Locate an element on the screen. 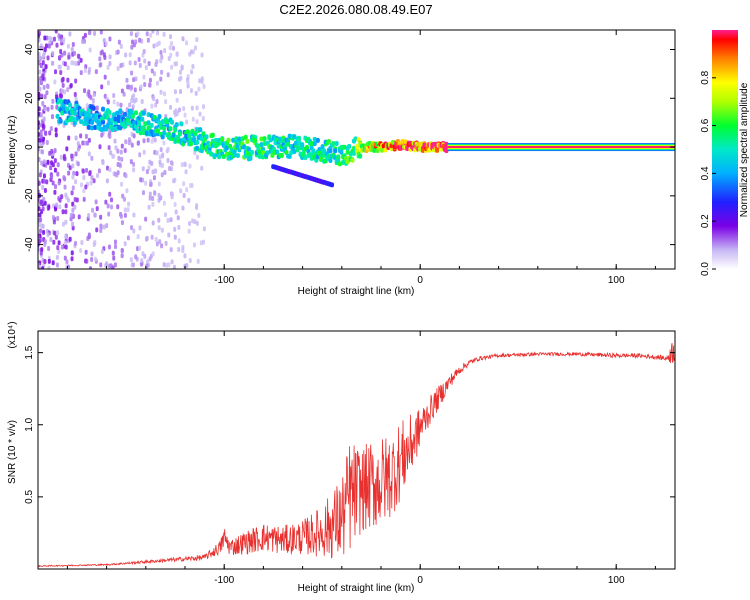 The height and width of the screenshot is (600, 750). colorbar-tick-label: 0.8 is located at coordinates (705, 77).